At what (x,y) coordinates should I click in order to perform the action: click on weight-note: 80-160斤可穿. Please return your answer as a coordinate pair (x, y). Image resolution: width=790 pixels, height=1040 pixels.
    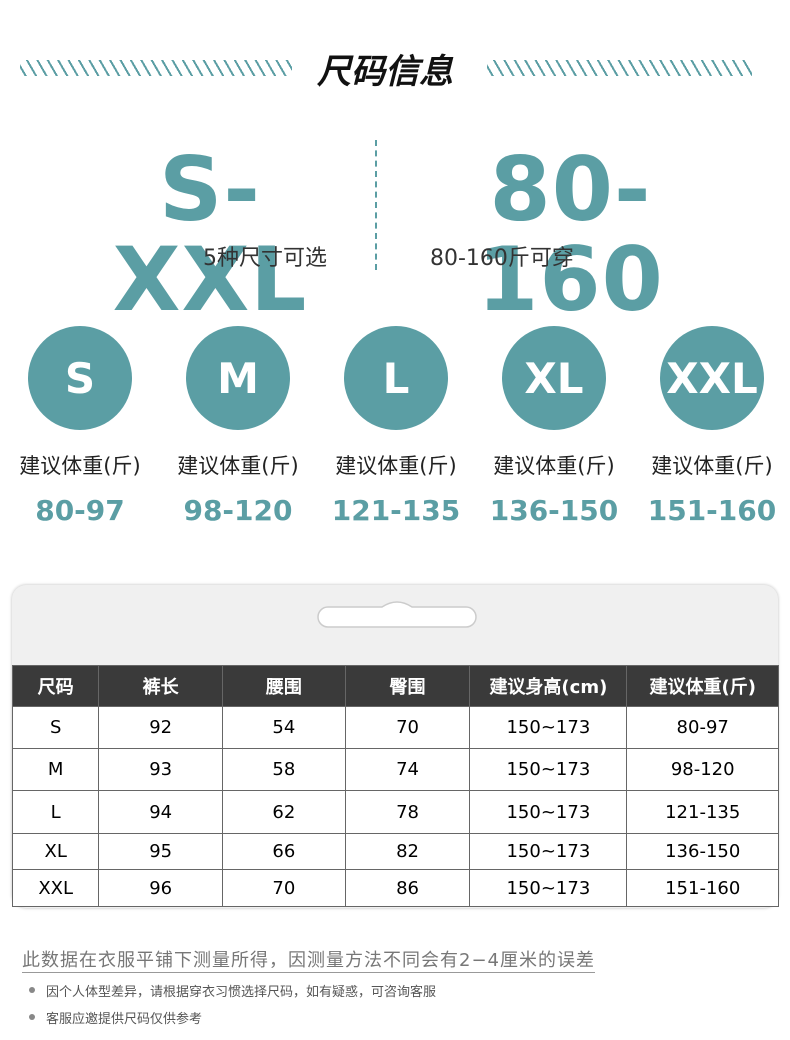
    Looking at the image, I should click on (502, 258).